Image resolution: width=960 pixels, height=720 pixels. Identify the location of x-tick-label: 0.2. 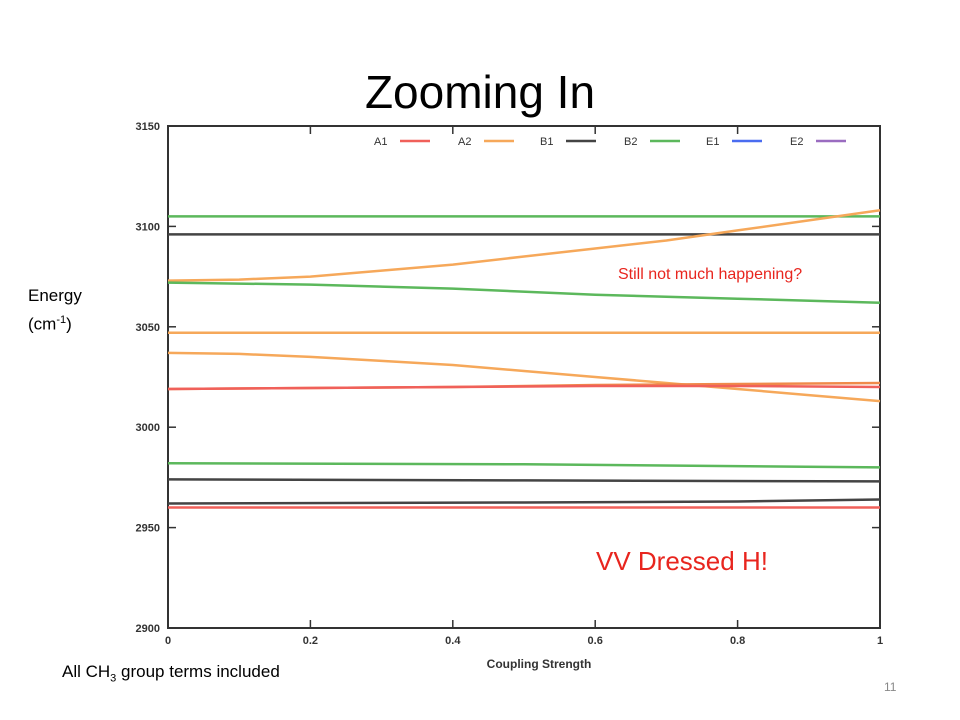
(310, 641).